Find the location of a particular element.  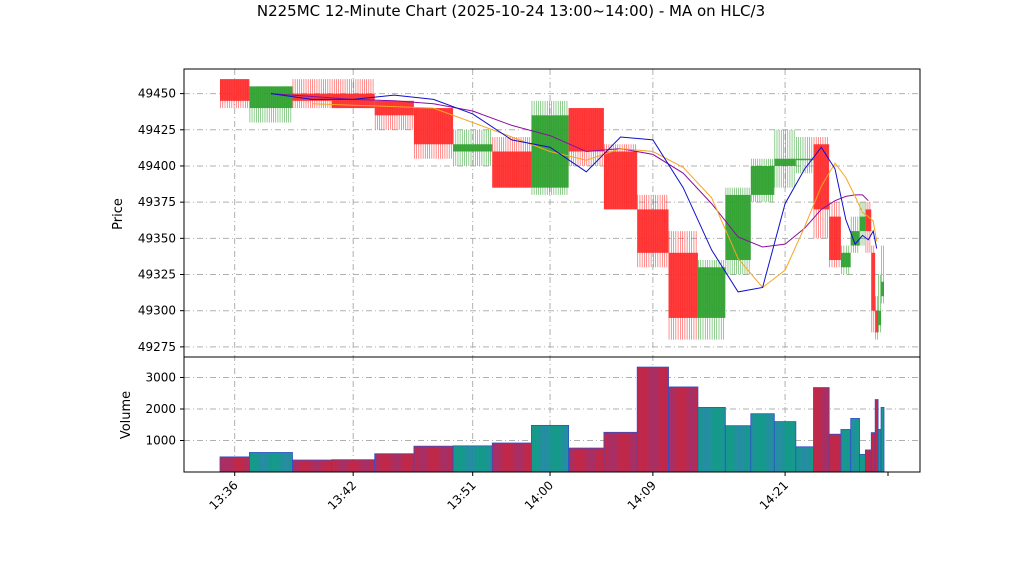

time-axis-ticks: 13:36 13:42 13:51 14:00 14:09 14:21 is located at coordinates (547, 492).